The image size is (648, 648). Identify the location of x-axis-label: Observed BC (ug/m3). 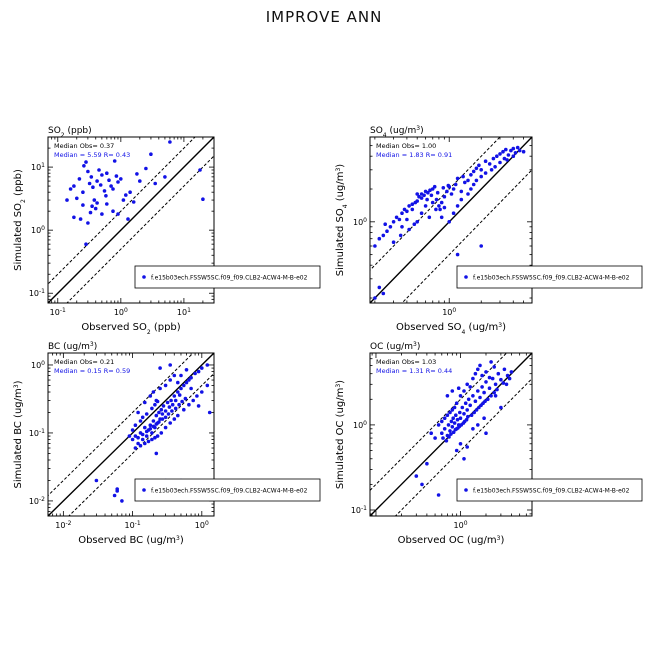
(131, 541).